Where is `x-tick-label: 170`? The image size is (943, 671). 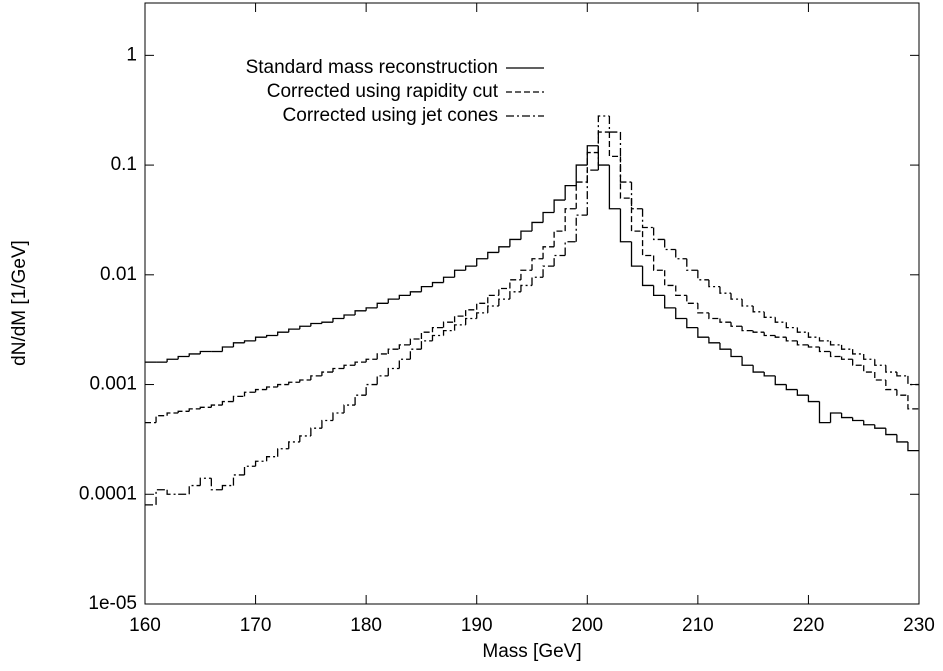
x-tick-label: 170 is located at coordinates (256, 625).